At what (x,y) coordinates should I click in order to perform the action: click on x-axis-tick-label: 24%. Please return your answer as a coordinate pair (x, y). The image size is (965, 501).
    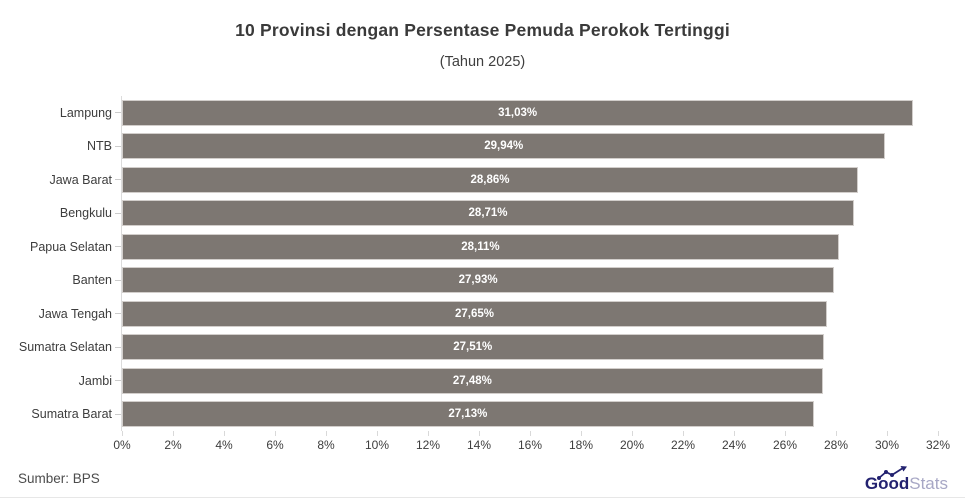
    Looking at the image, I should click on (734, 445).